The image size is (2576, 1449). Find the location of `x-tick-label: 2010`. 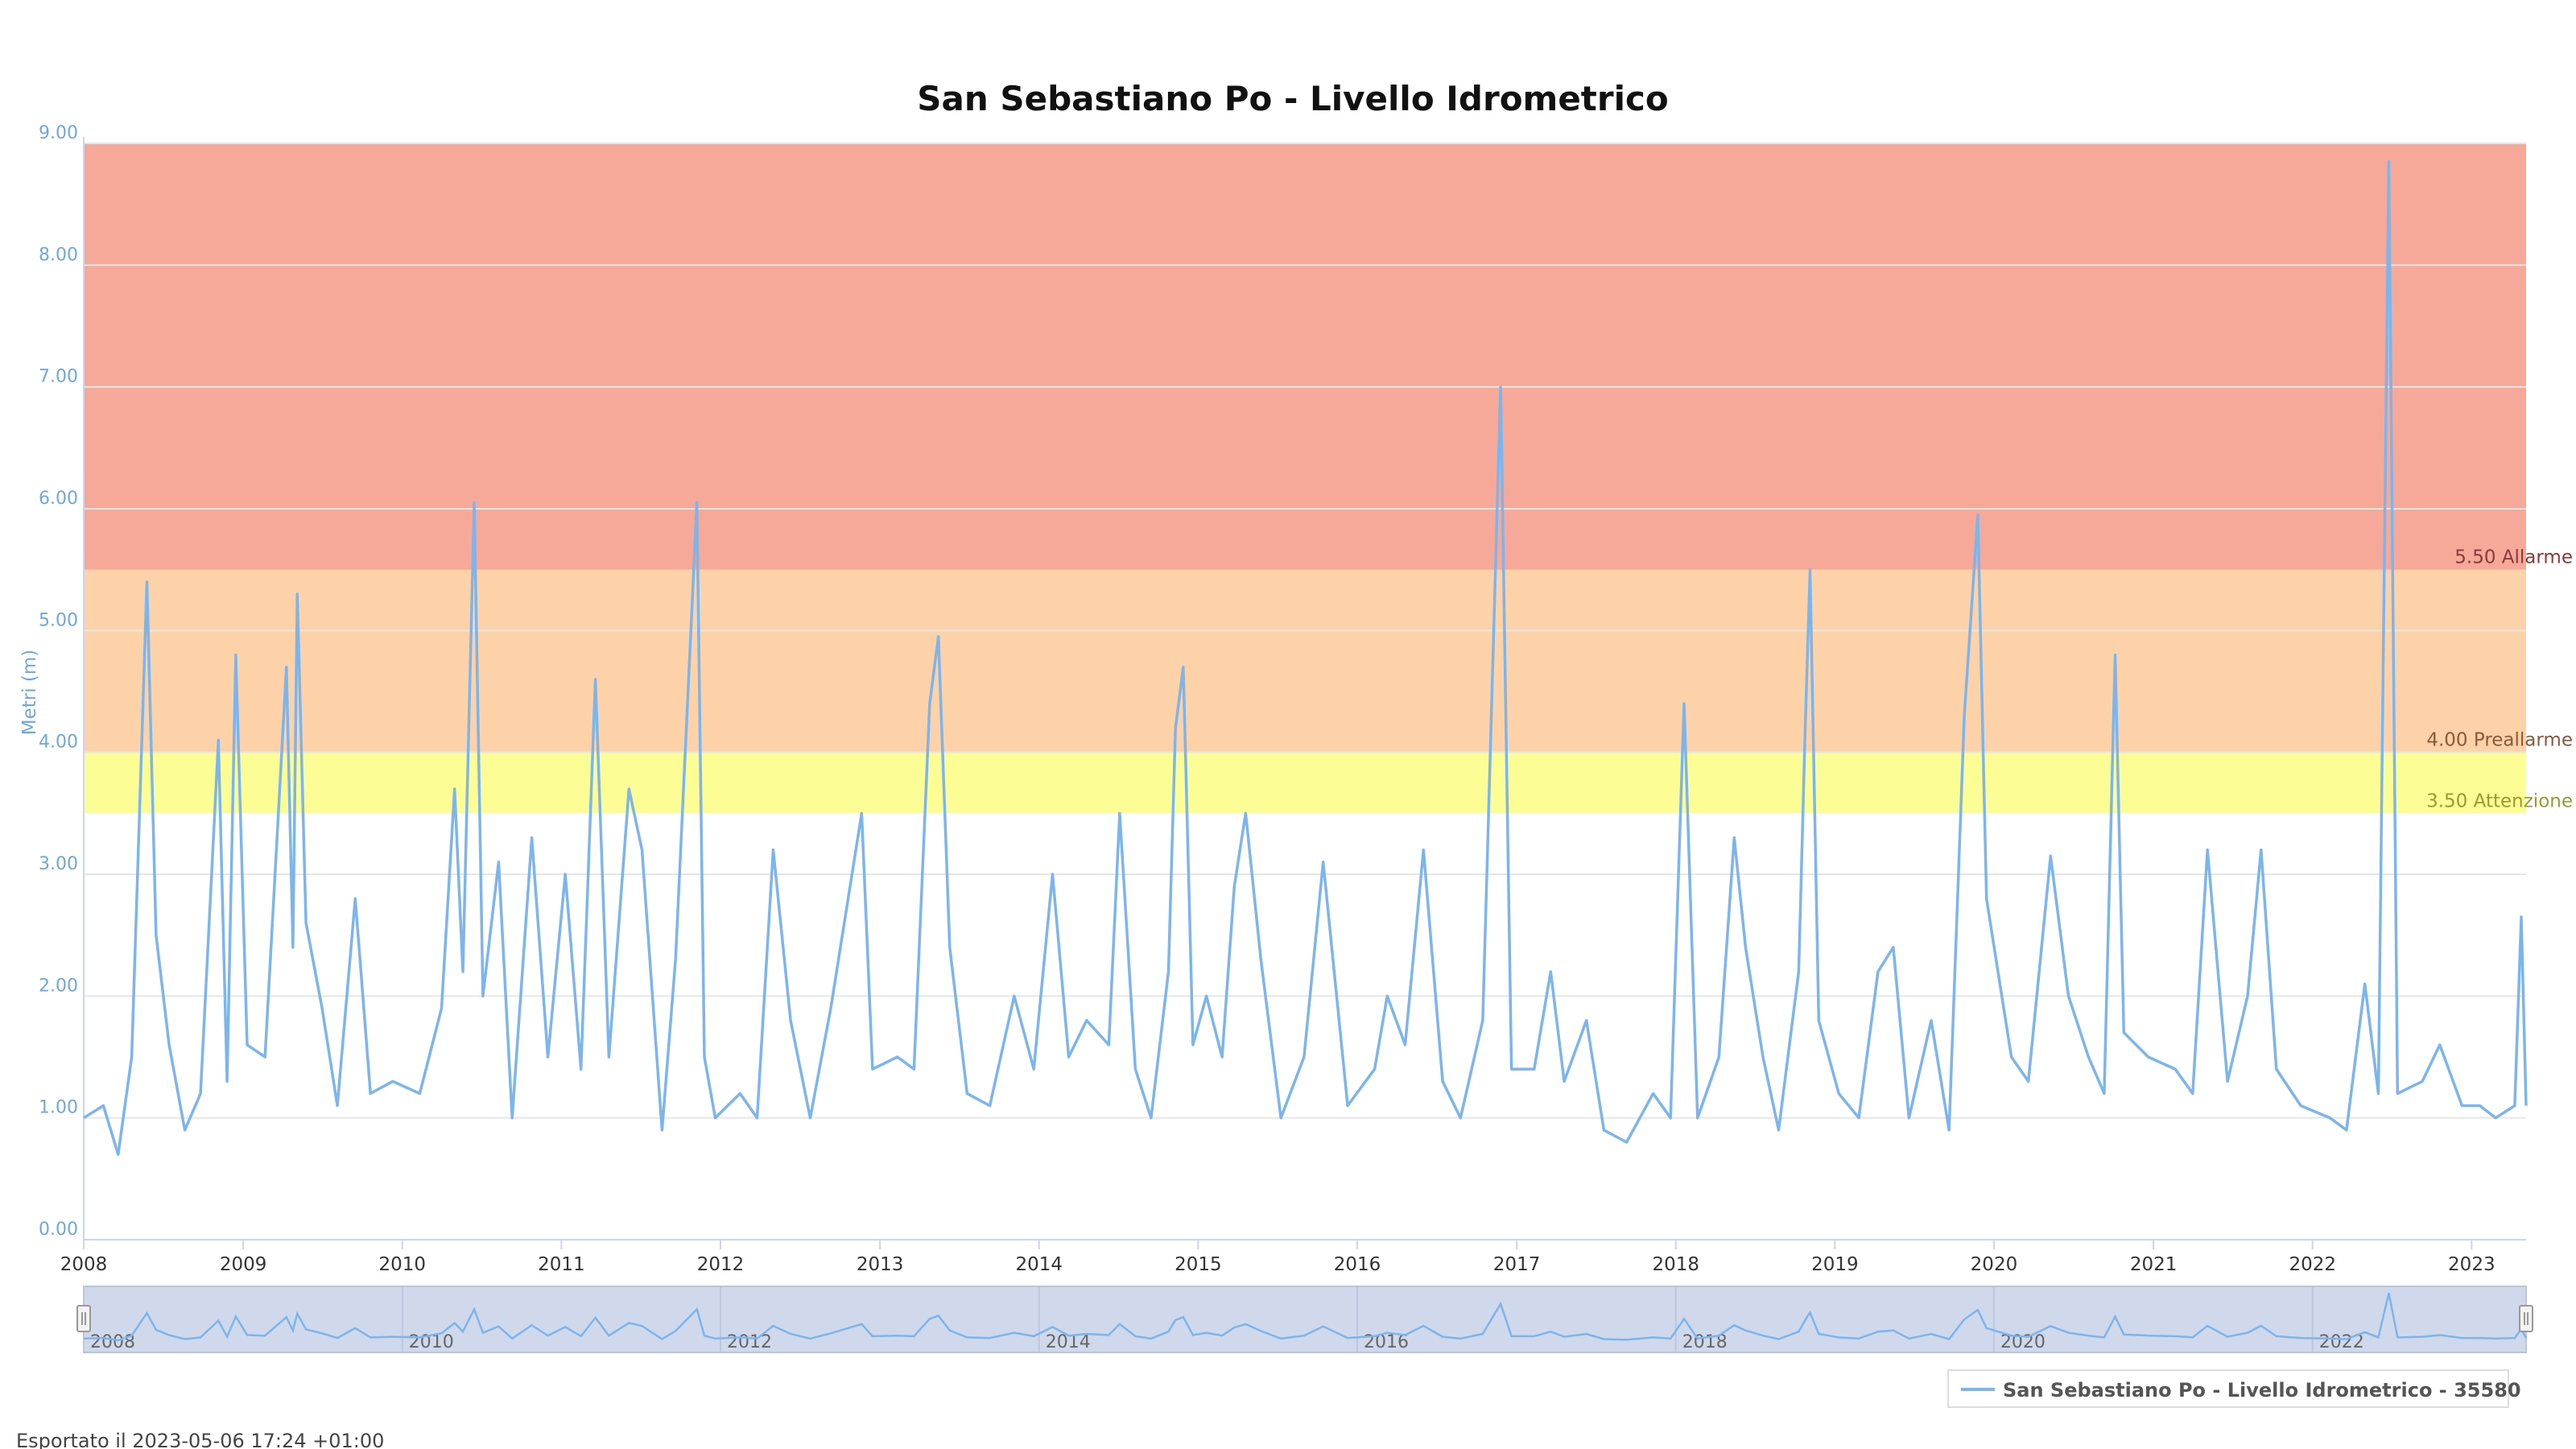

x-tick-label: 2010 is located at coordinates (402, 1264).